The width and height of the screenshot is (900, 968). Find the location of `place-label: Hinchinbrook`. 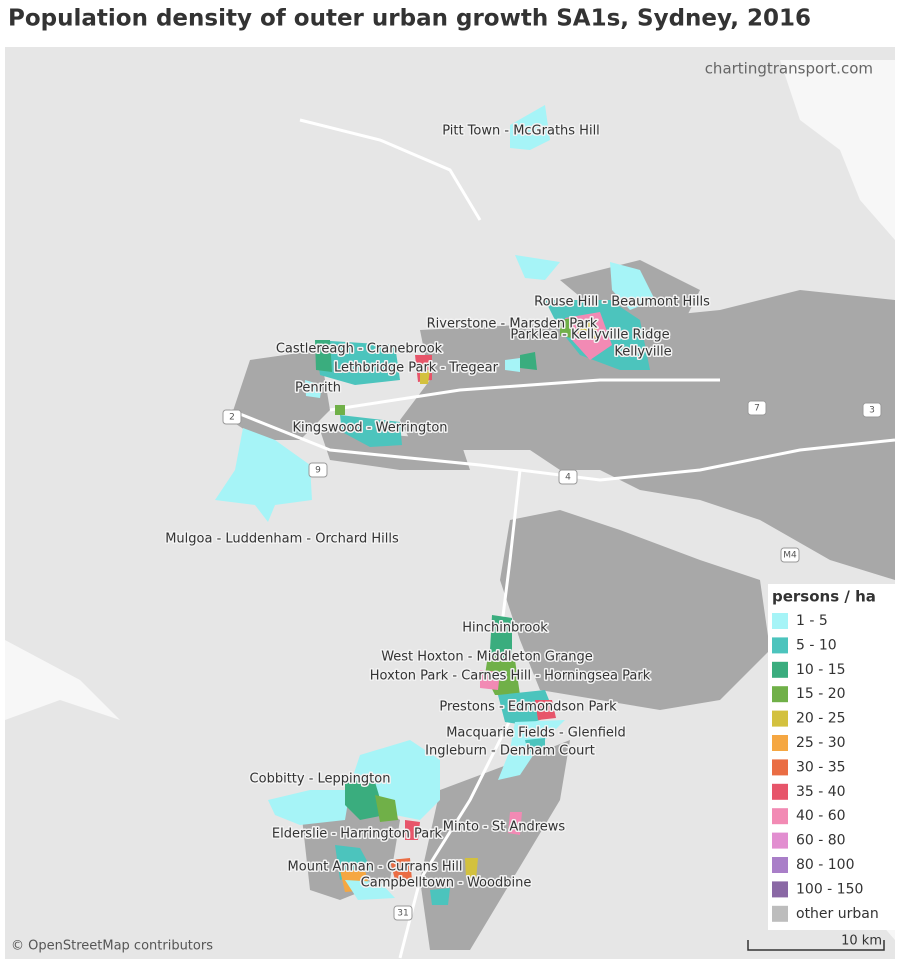

place-label: Hinchinbrook is located at coordinates (505, 628).